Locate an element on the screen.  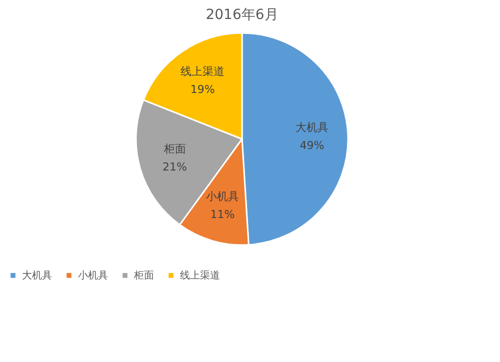
data-label: 21% is located at coordinates (175, 167).